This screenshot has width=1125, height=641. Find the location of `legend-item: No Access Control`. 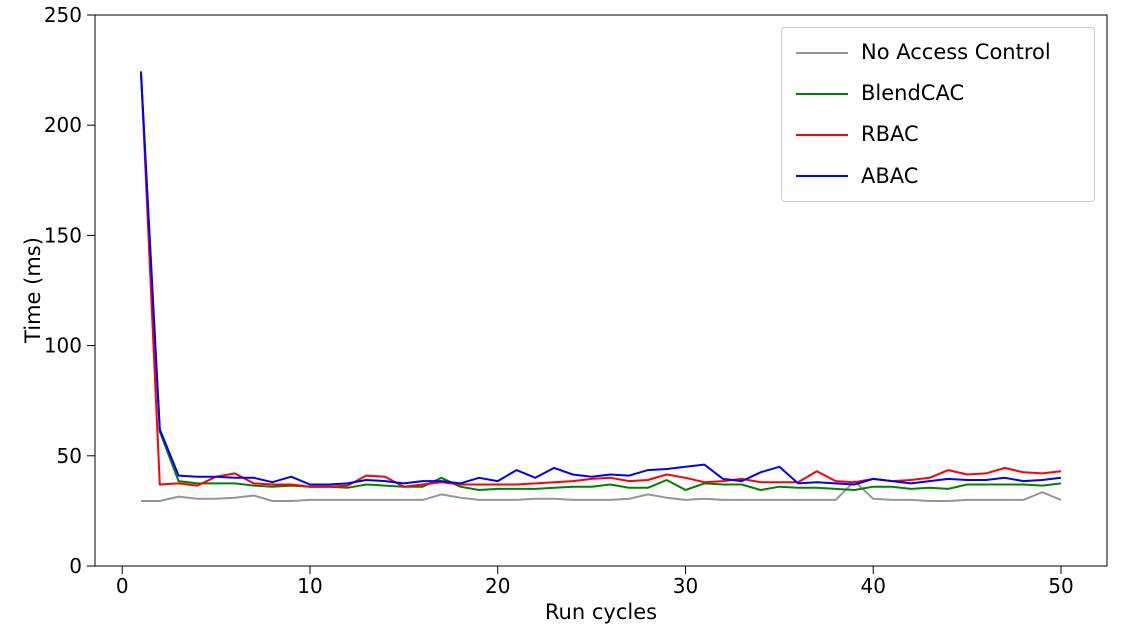

legend-item: No Access Control is located at coordinates (936, 52).